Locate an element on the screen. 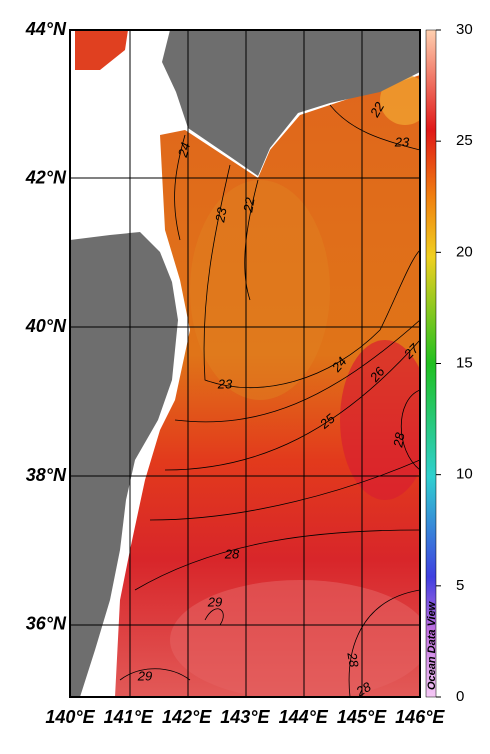  land-hokkaido is located at coordinates (291, 103).